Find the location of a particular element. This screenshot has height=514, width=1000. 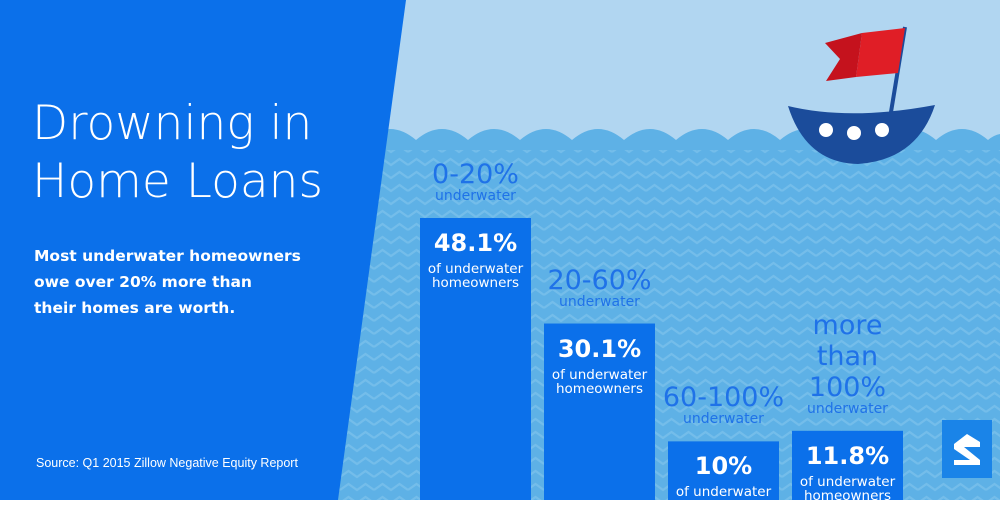

data-label: 48.1% is located at coordinates (475, 243).